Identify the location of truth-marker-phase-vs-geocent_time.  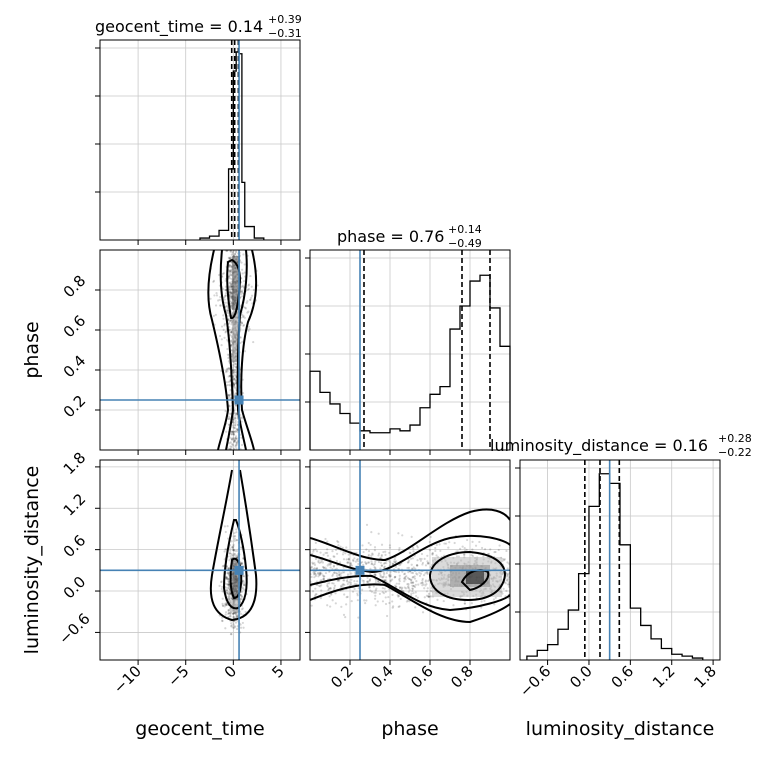
(239, 400).